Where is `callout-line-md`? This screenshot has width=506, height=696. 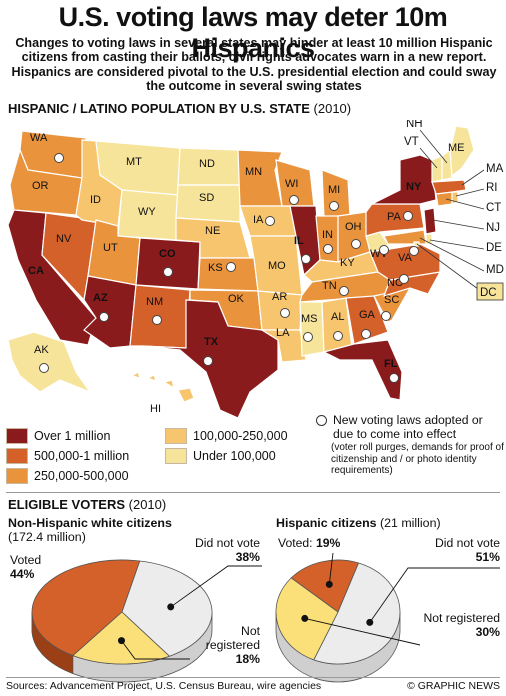
callout-line-md is located at coordinates (452, 254).